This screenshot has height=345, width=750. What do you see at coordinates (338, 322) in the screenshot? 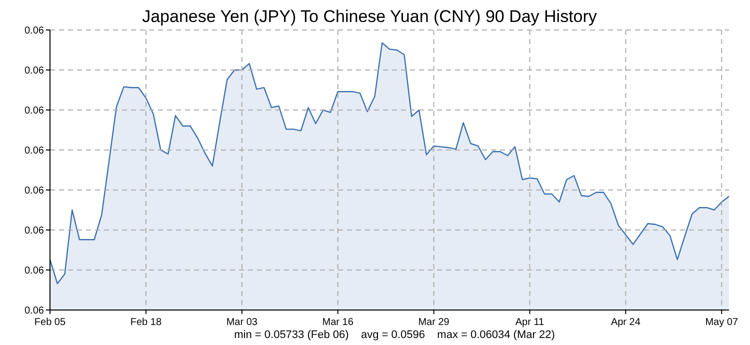
I see `x-tick-label: Mar 16` at bounding box center [338, 322].